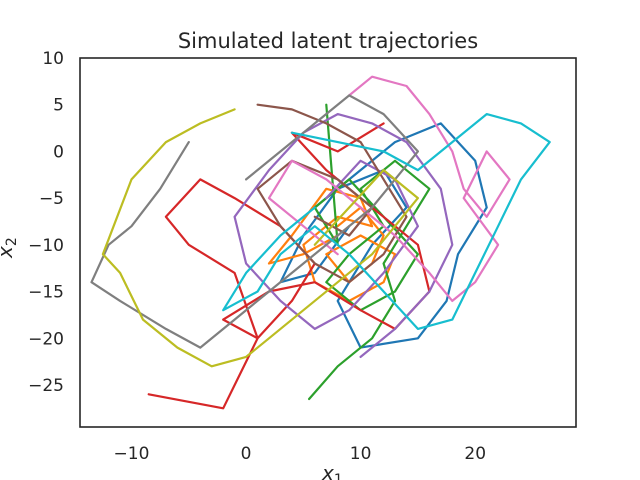 The image size is (640, 480). What do you see at coordinates (46, 293) in the screenshot?
I see `y-tick-label: −15` at bounding box center [46, 293].